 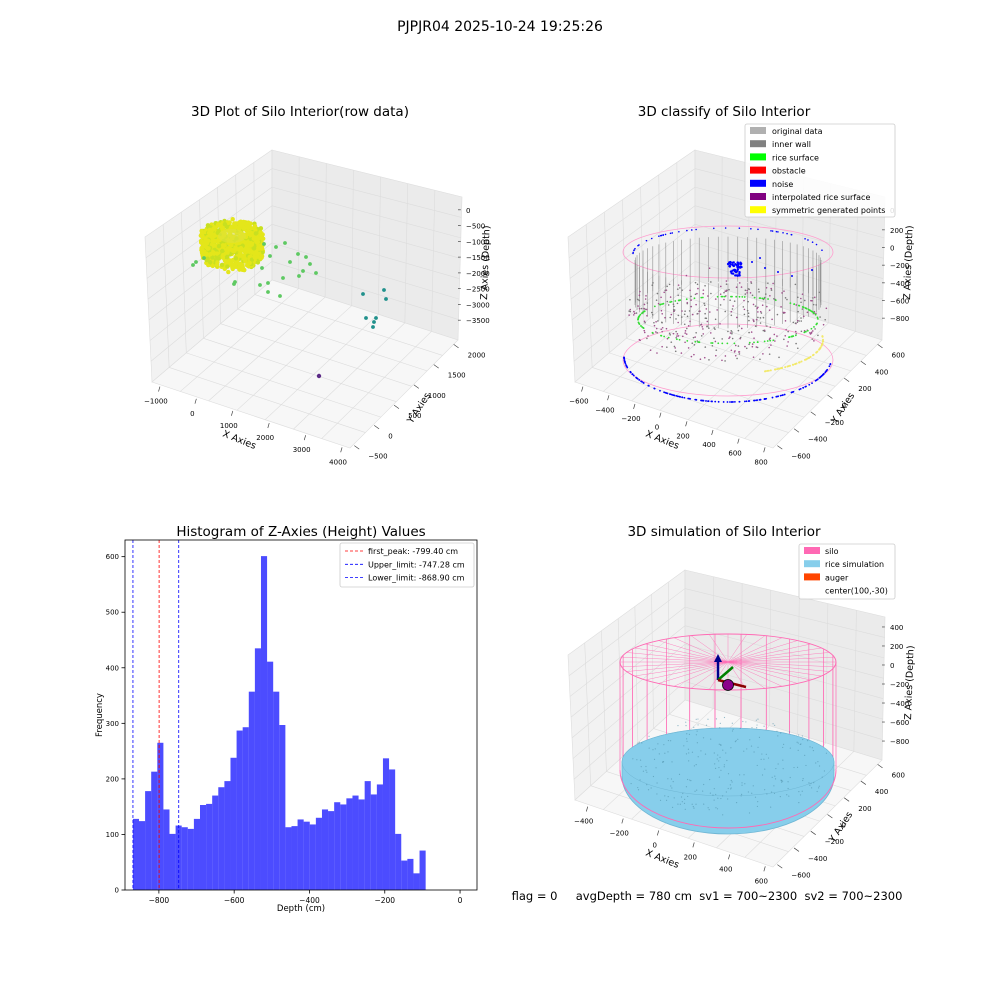 I want to click on raw-y-tick-label: 1000, so click(x=437, y=396).